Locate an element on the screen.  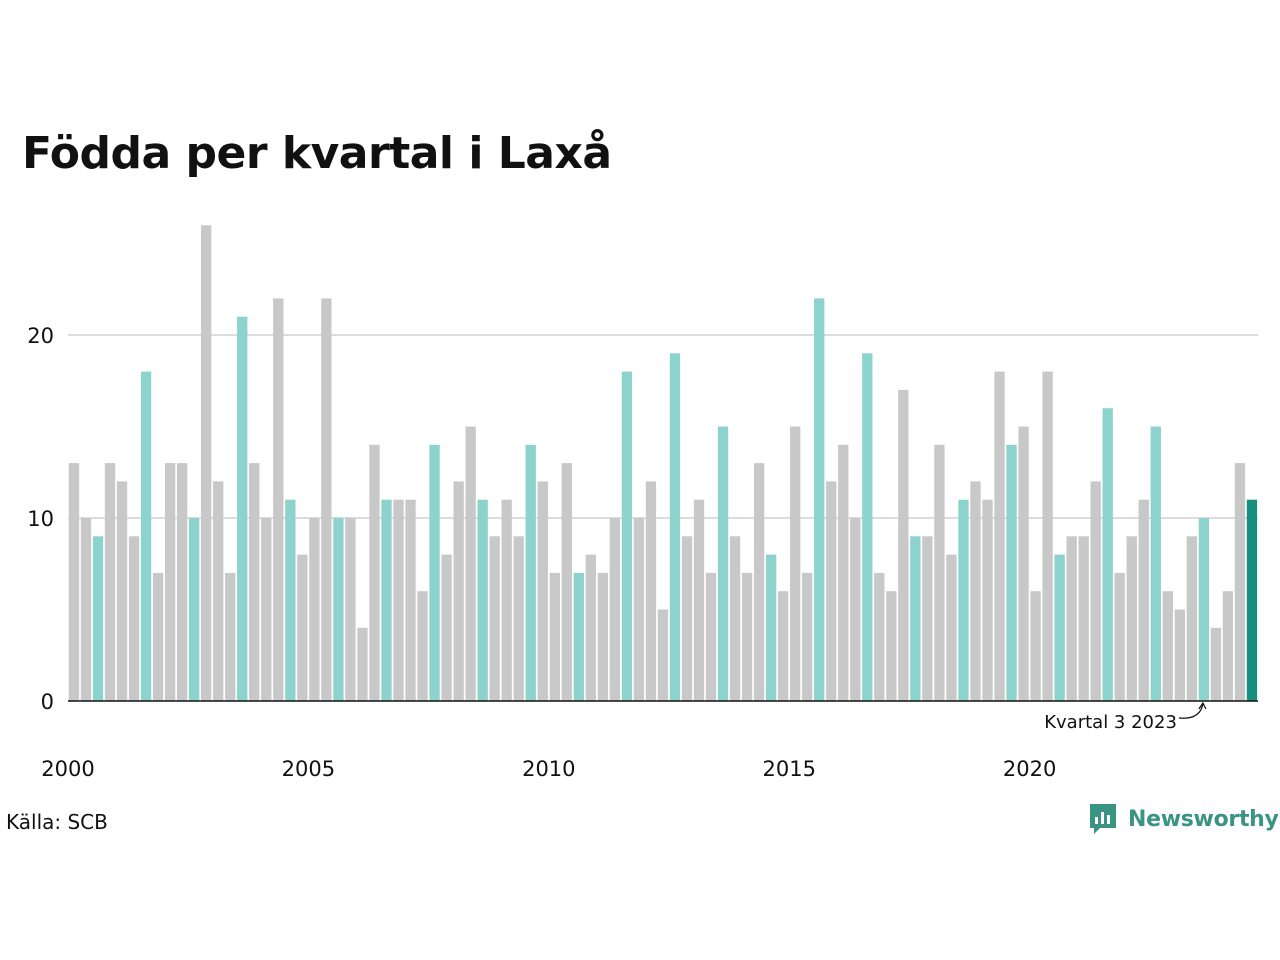
annotation-label: Kvartal 3 2023 is located at coordinates (1110, 722).